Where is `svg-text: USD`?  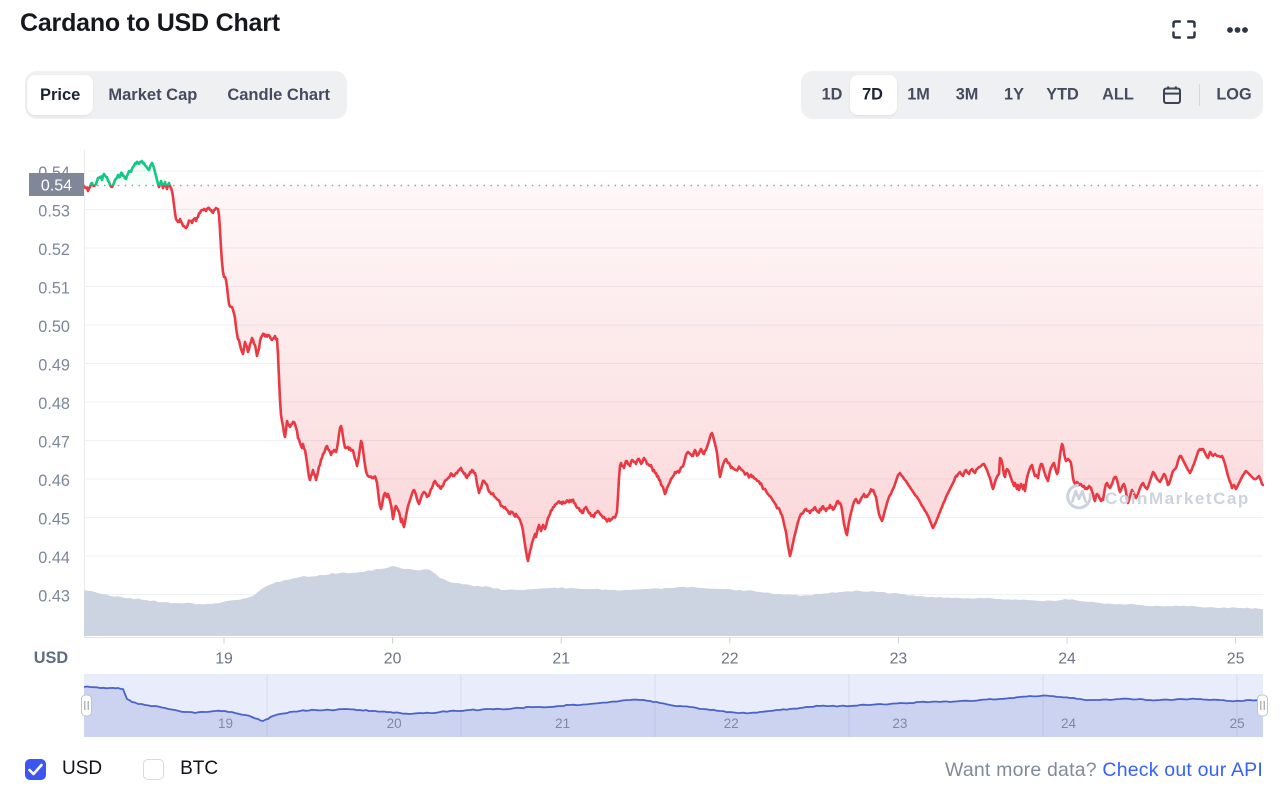 svg-text: USD is located at coordinates (51, 658).